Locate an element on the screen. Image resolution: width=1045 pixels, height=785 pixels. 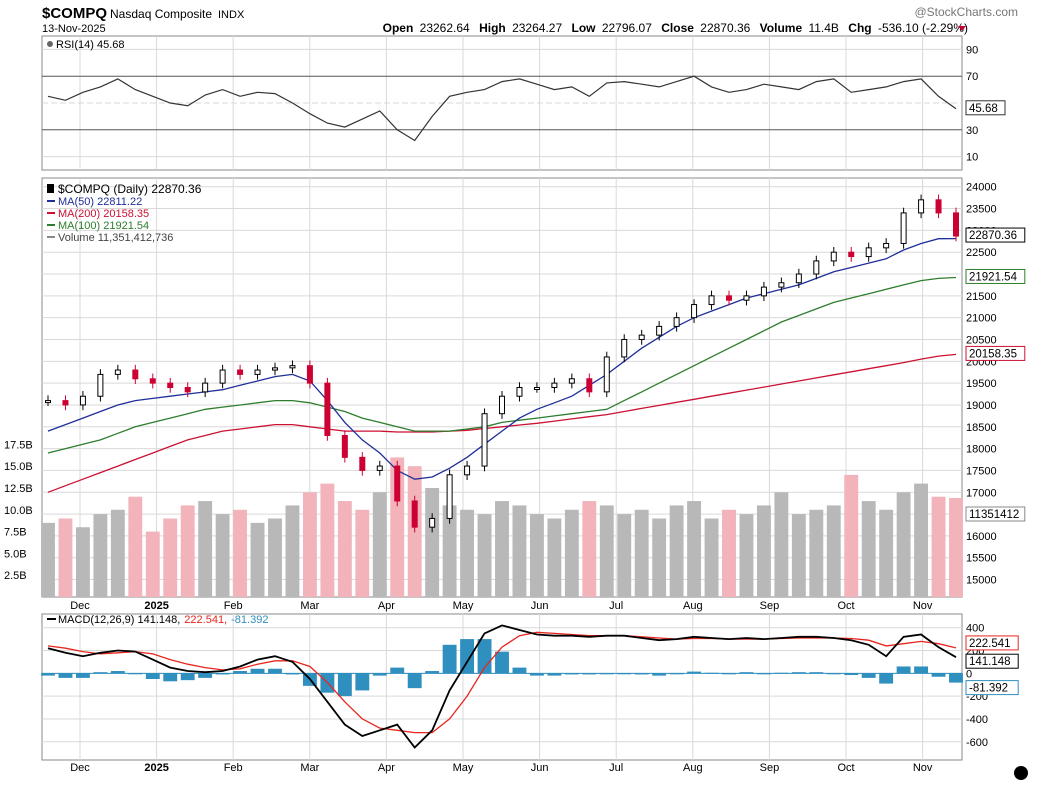
status-dot-icon is located at coordinates (1021, 773).